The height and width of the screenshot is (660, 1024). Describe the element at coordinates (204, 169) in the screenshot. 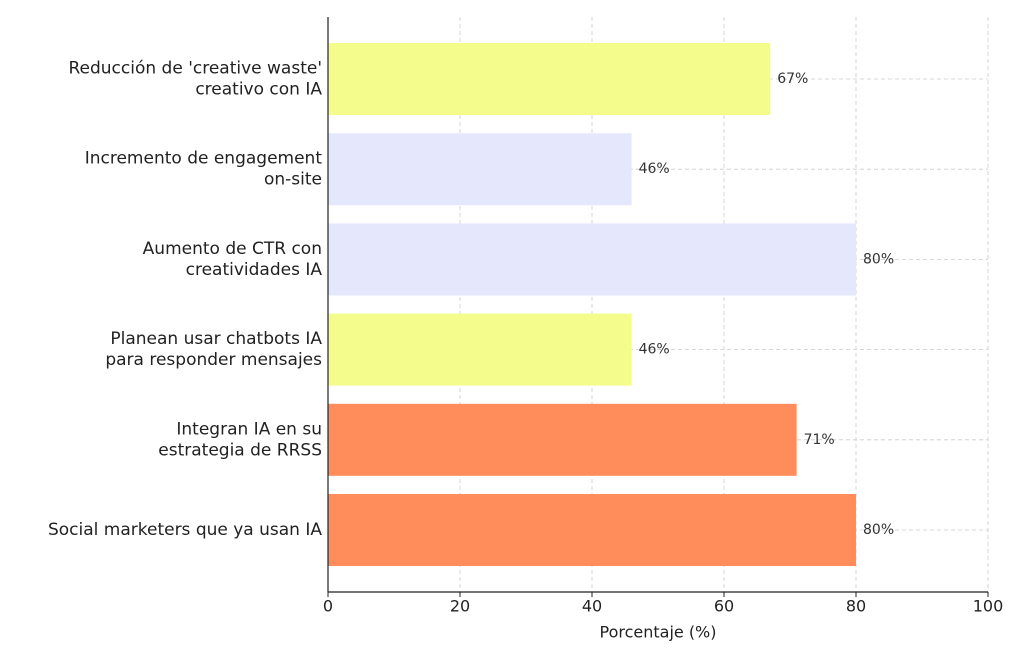

I see `y-tick-label: Incremento de engagement on-site` at that location.